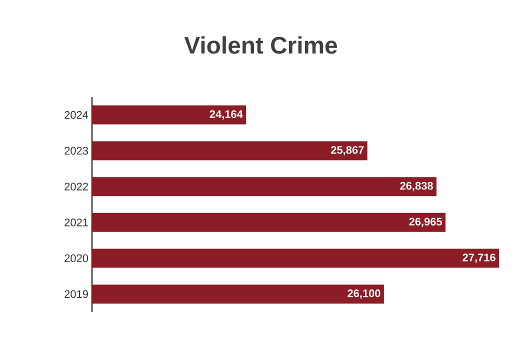  What do you see at coordinates (347, 151) in the screenshot?
I see `data-label: 25,867` at bounding box center [347, 151].